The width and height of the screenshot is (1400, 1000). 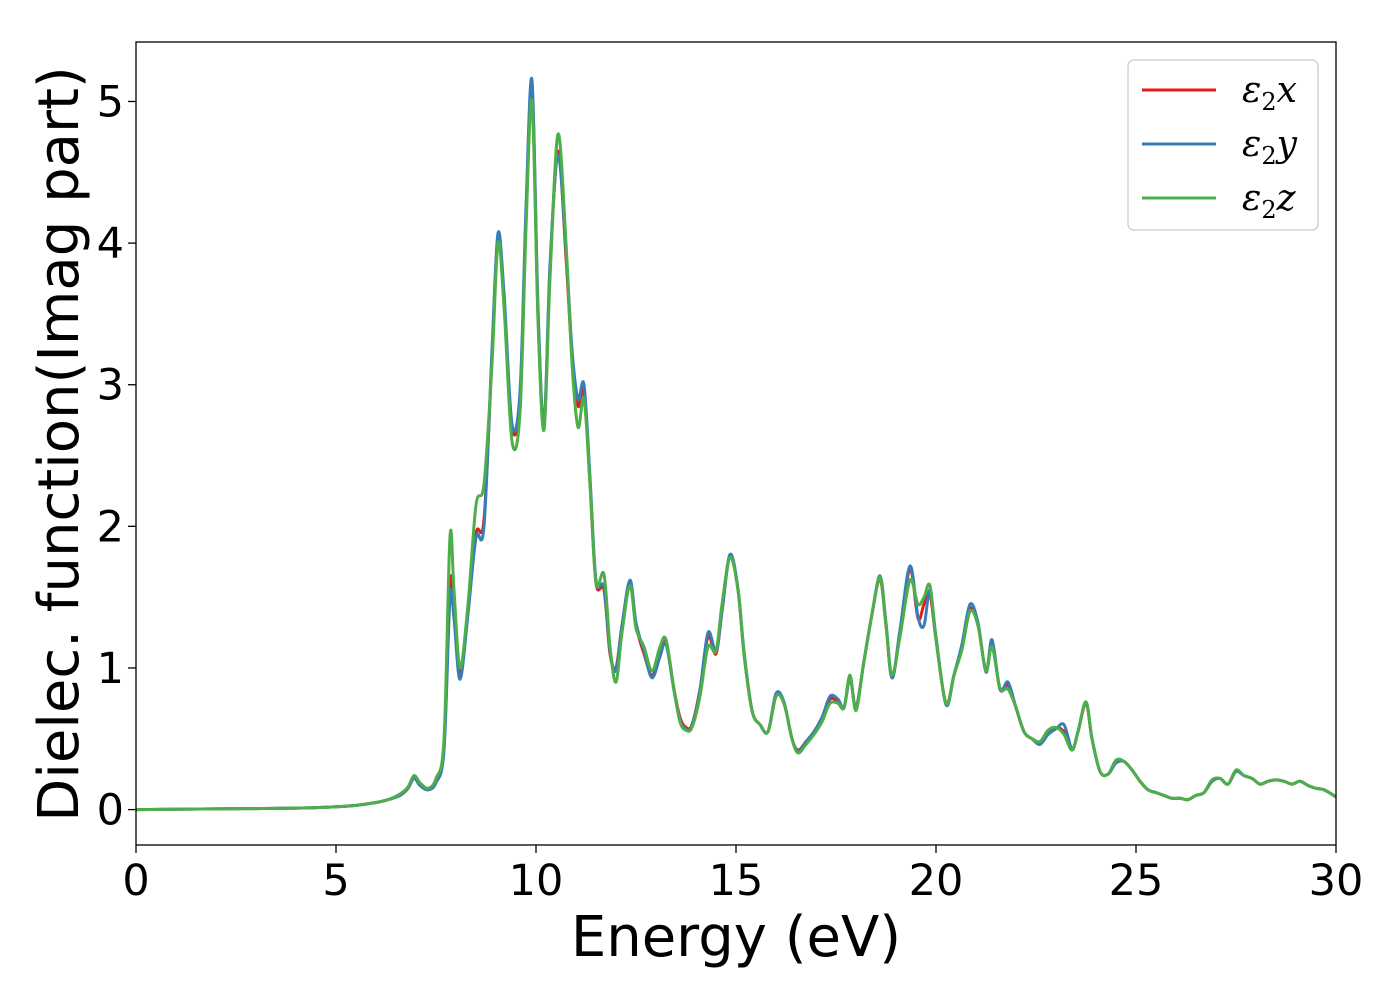 I want to click on x-tick-label: 25, so click(x=1136, y=881).